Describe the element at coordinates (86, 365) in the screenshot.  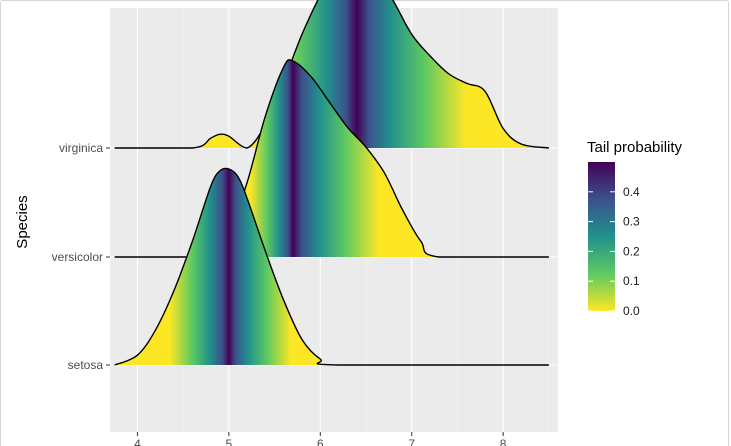
I see `y-tick-label-setosa: setosa` at that location.